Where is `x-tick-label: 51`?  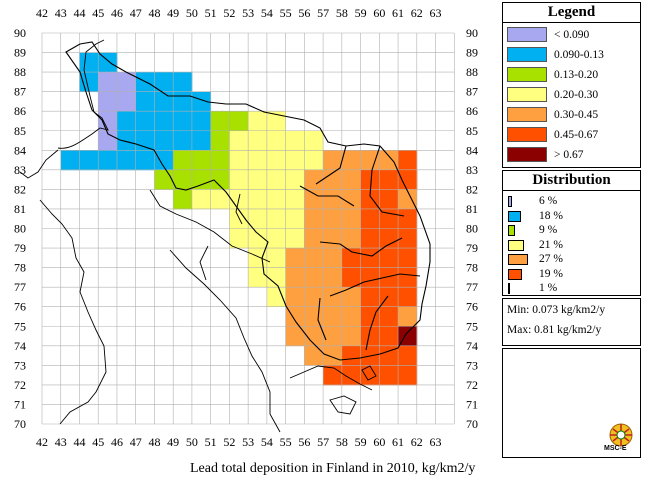
x-tick-label: 51 is located at coordinates (211, 442).